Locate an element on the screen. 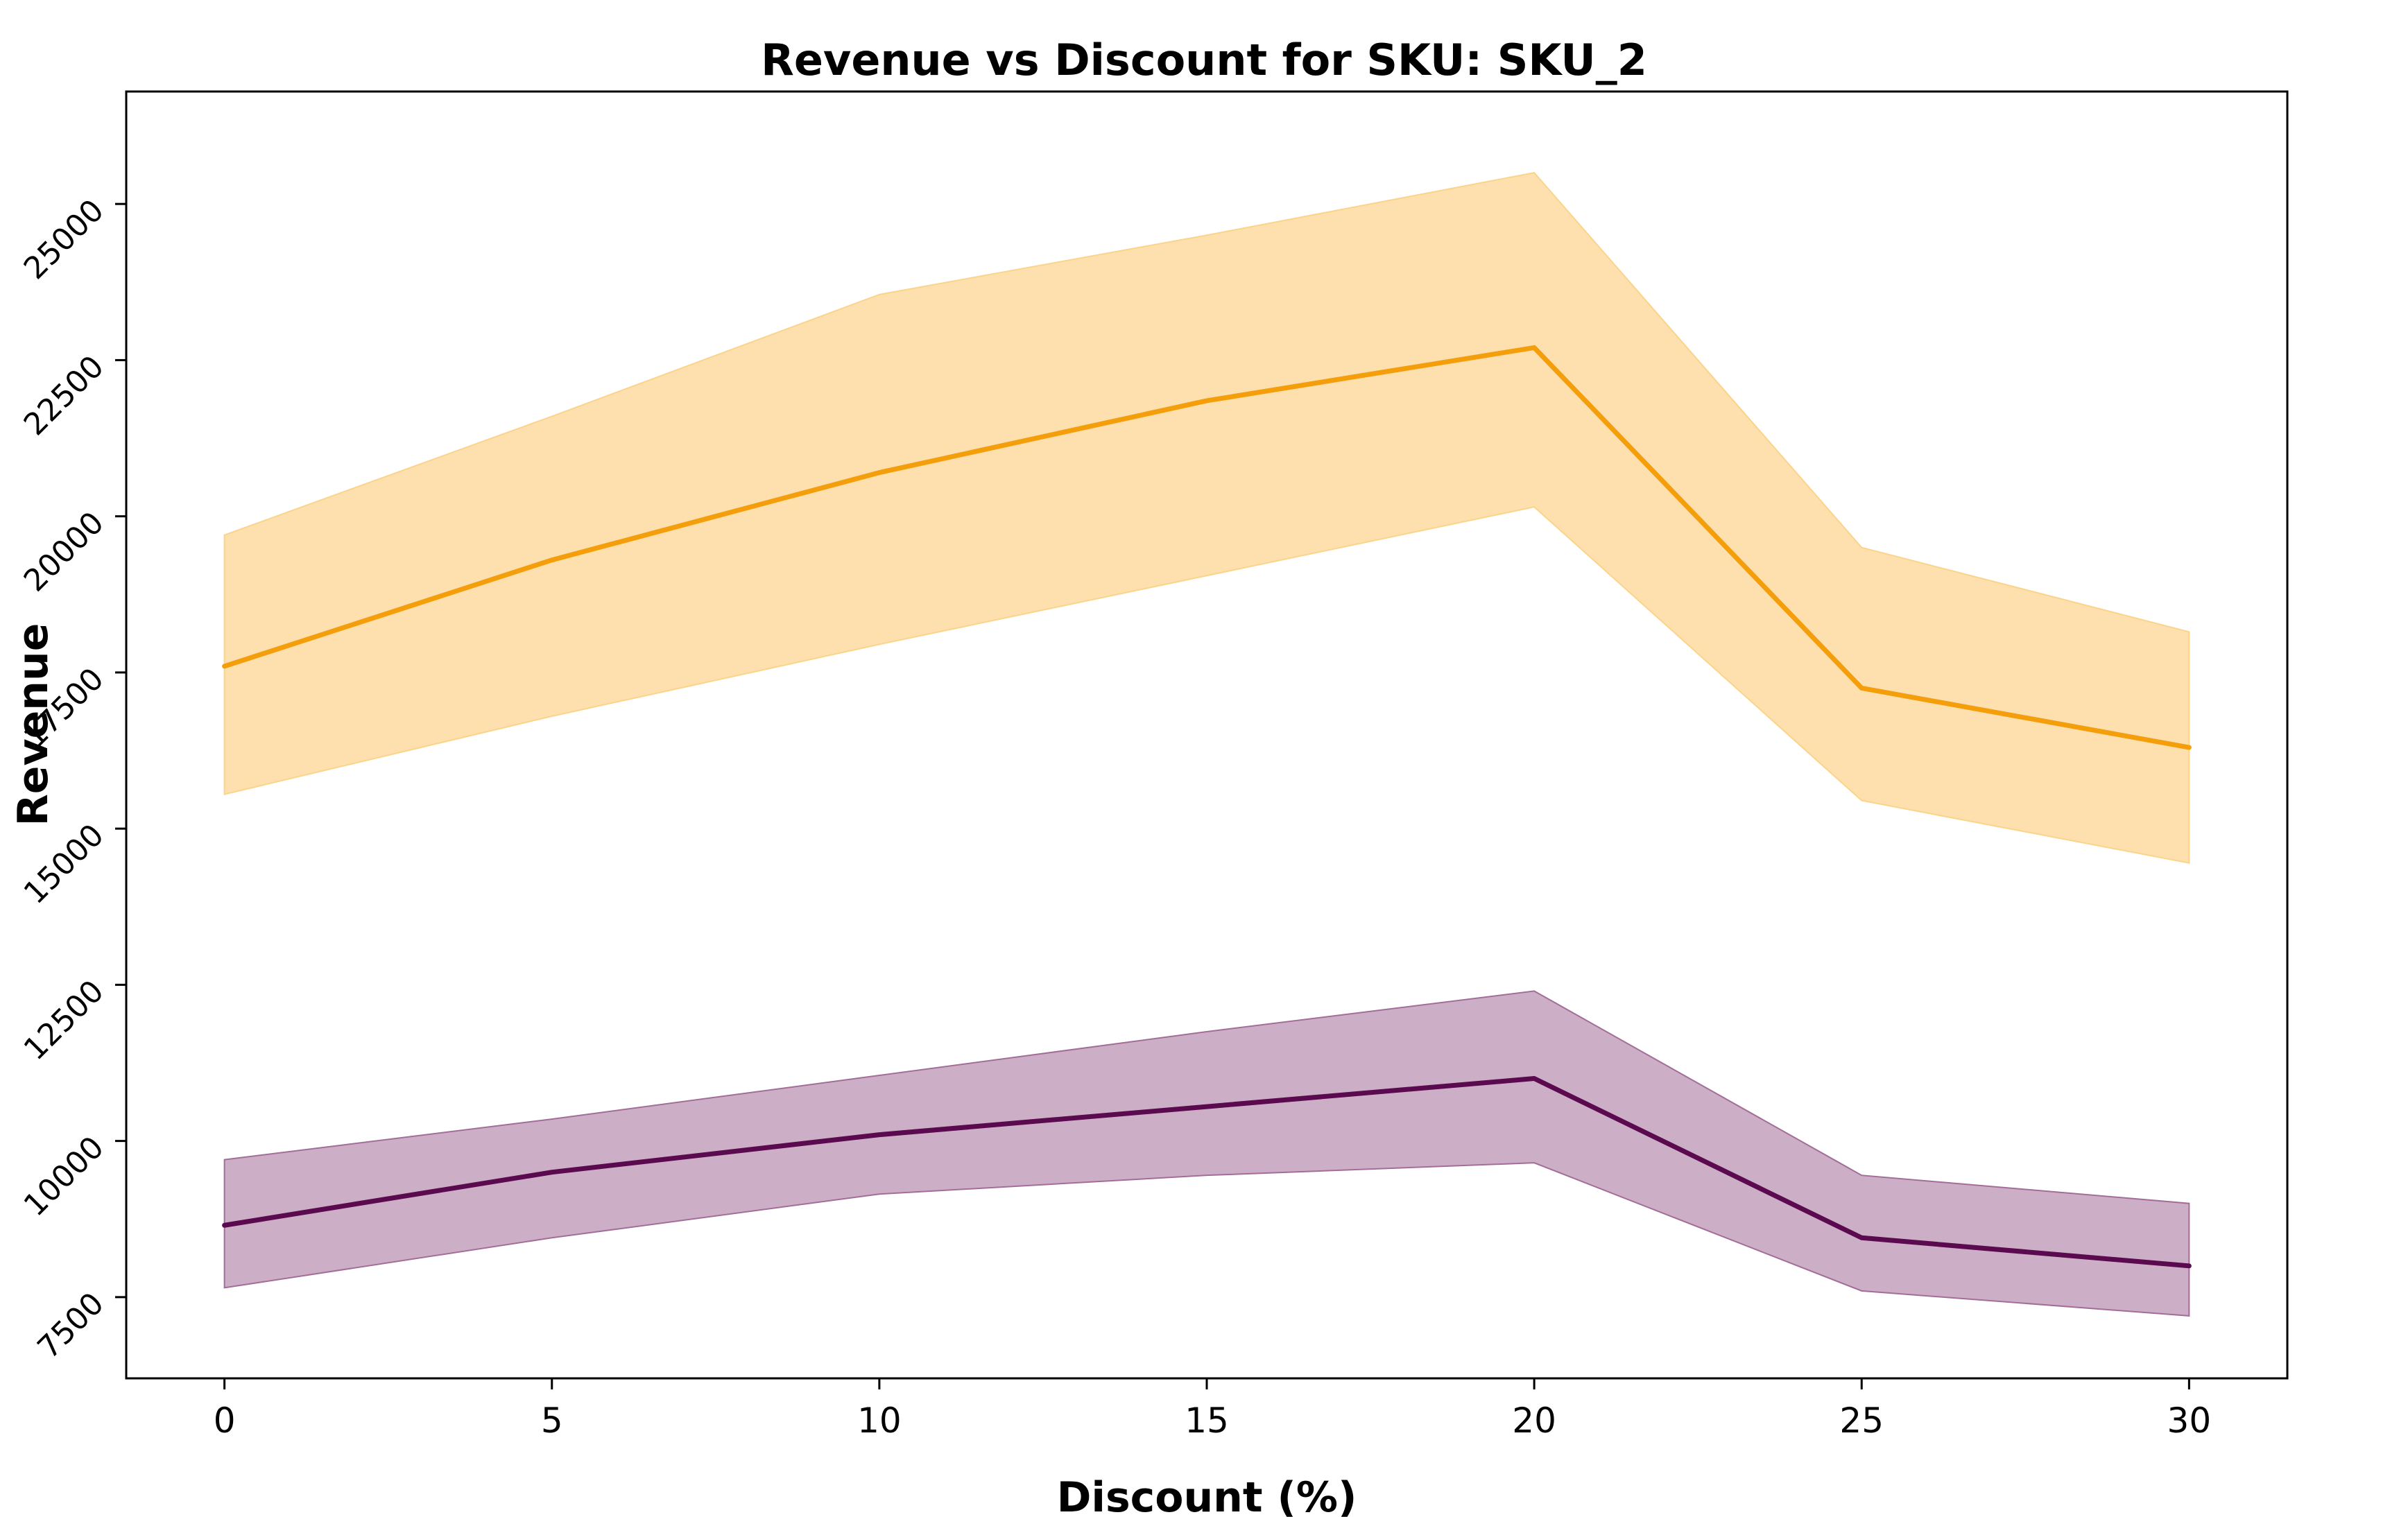  y-tick-label: 10000 is located at coordinates (64, 1176).